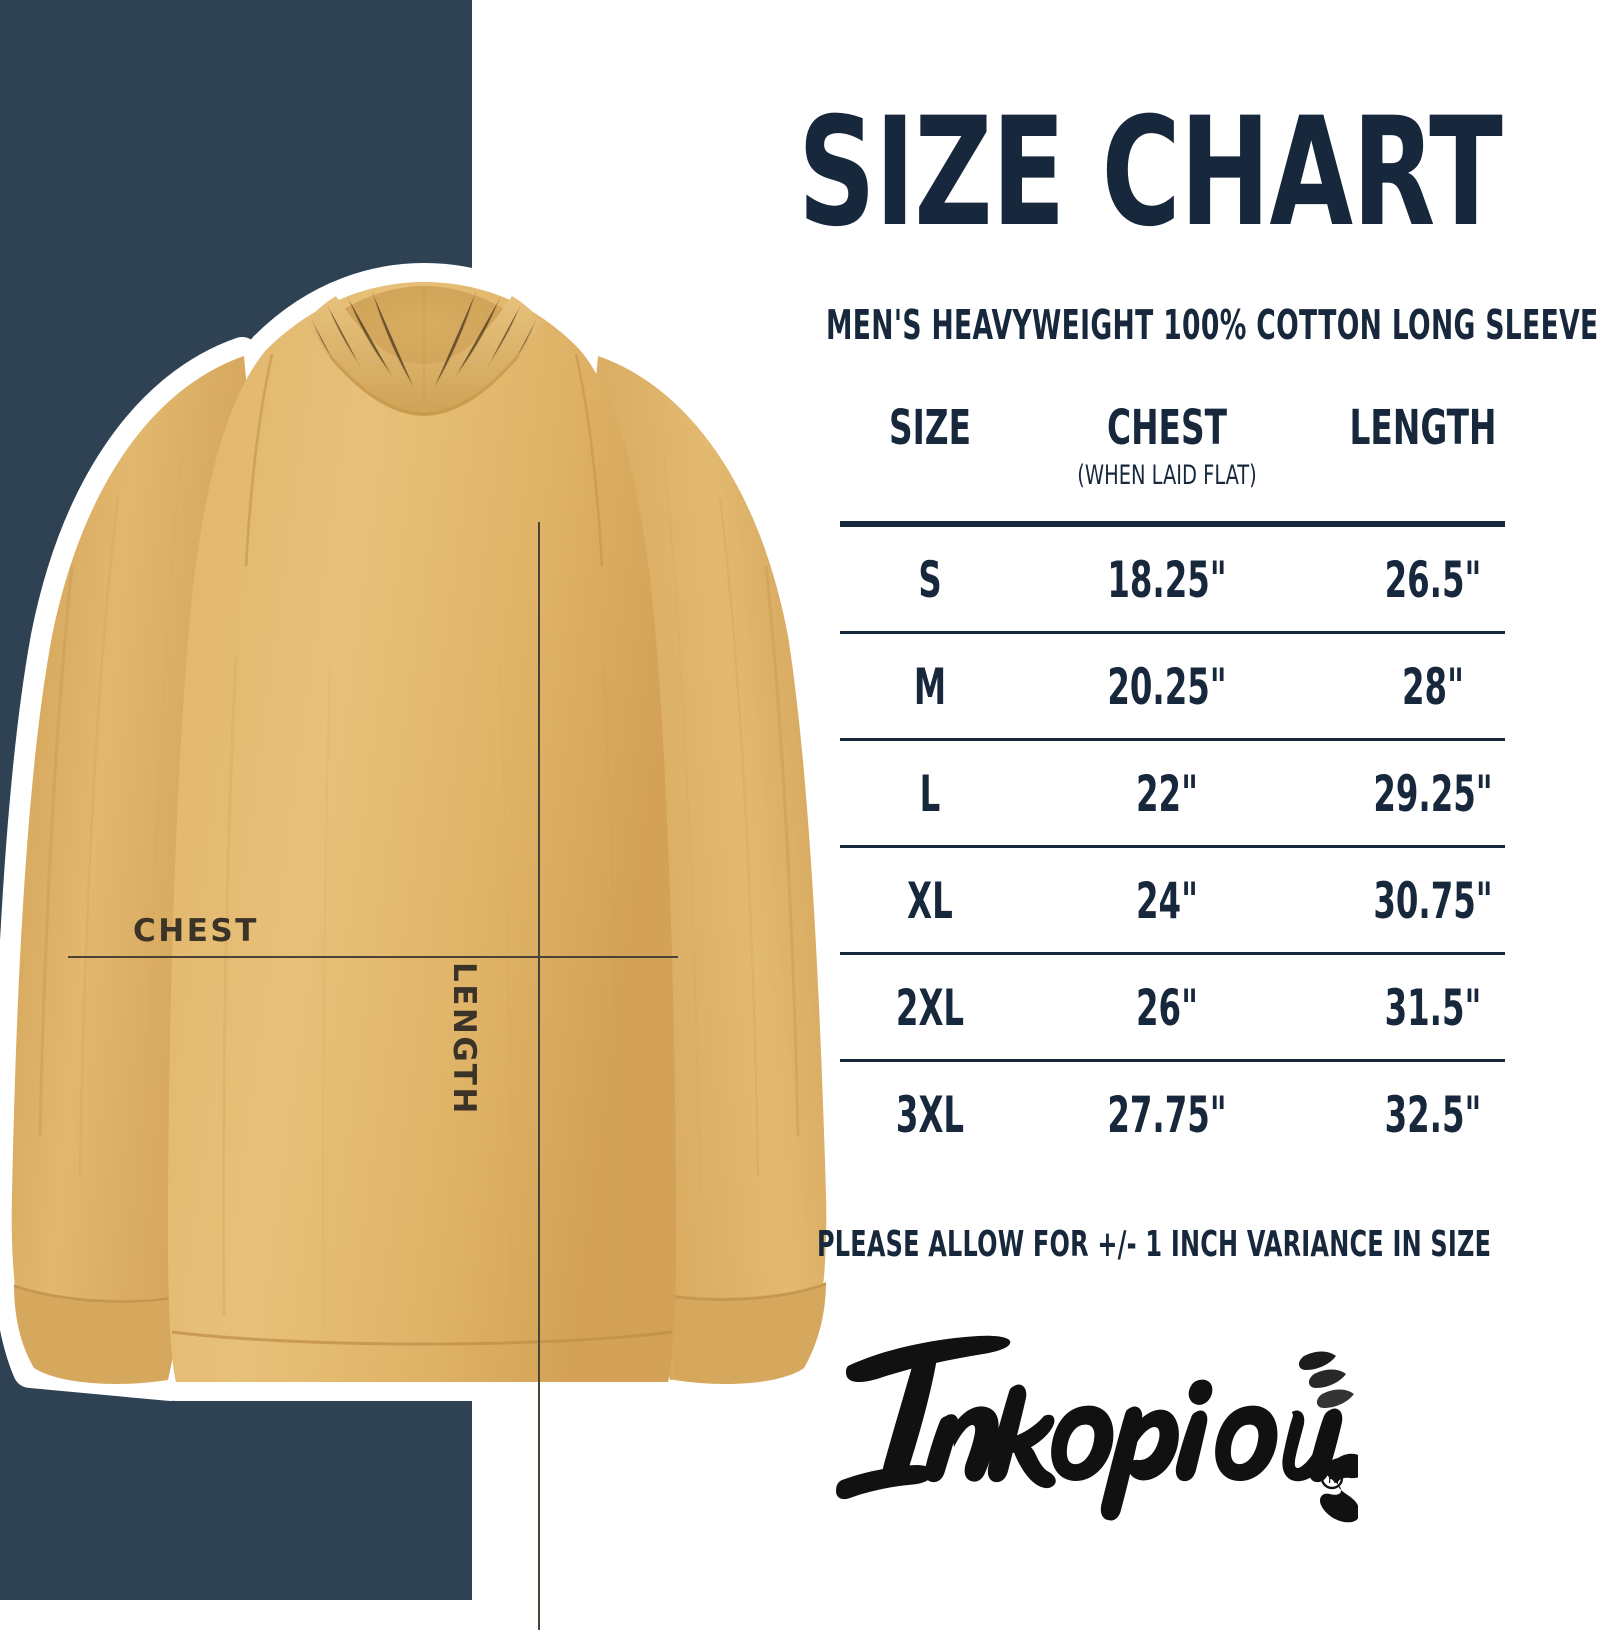  I want to click on page-title: SIZE CHART, so click(1150, 173).